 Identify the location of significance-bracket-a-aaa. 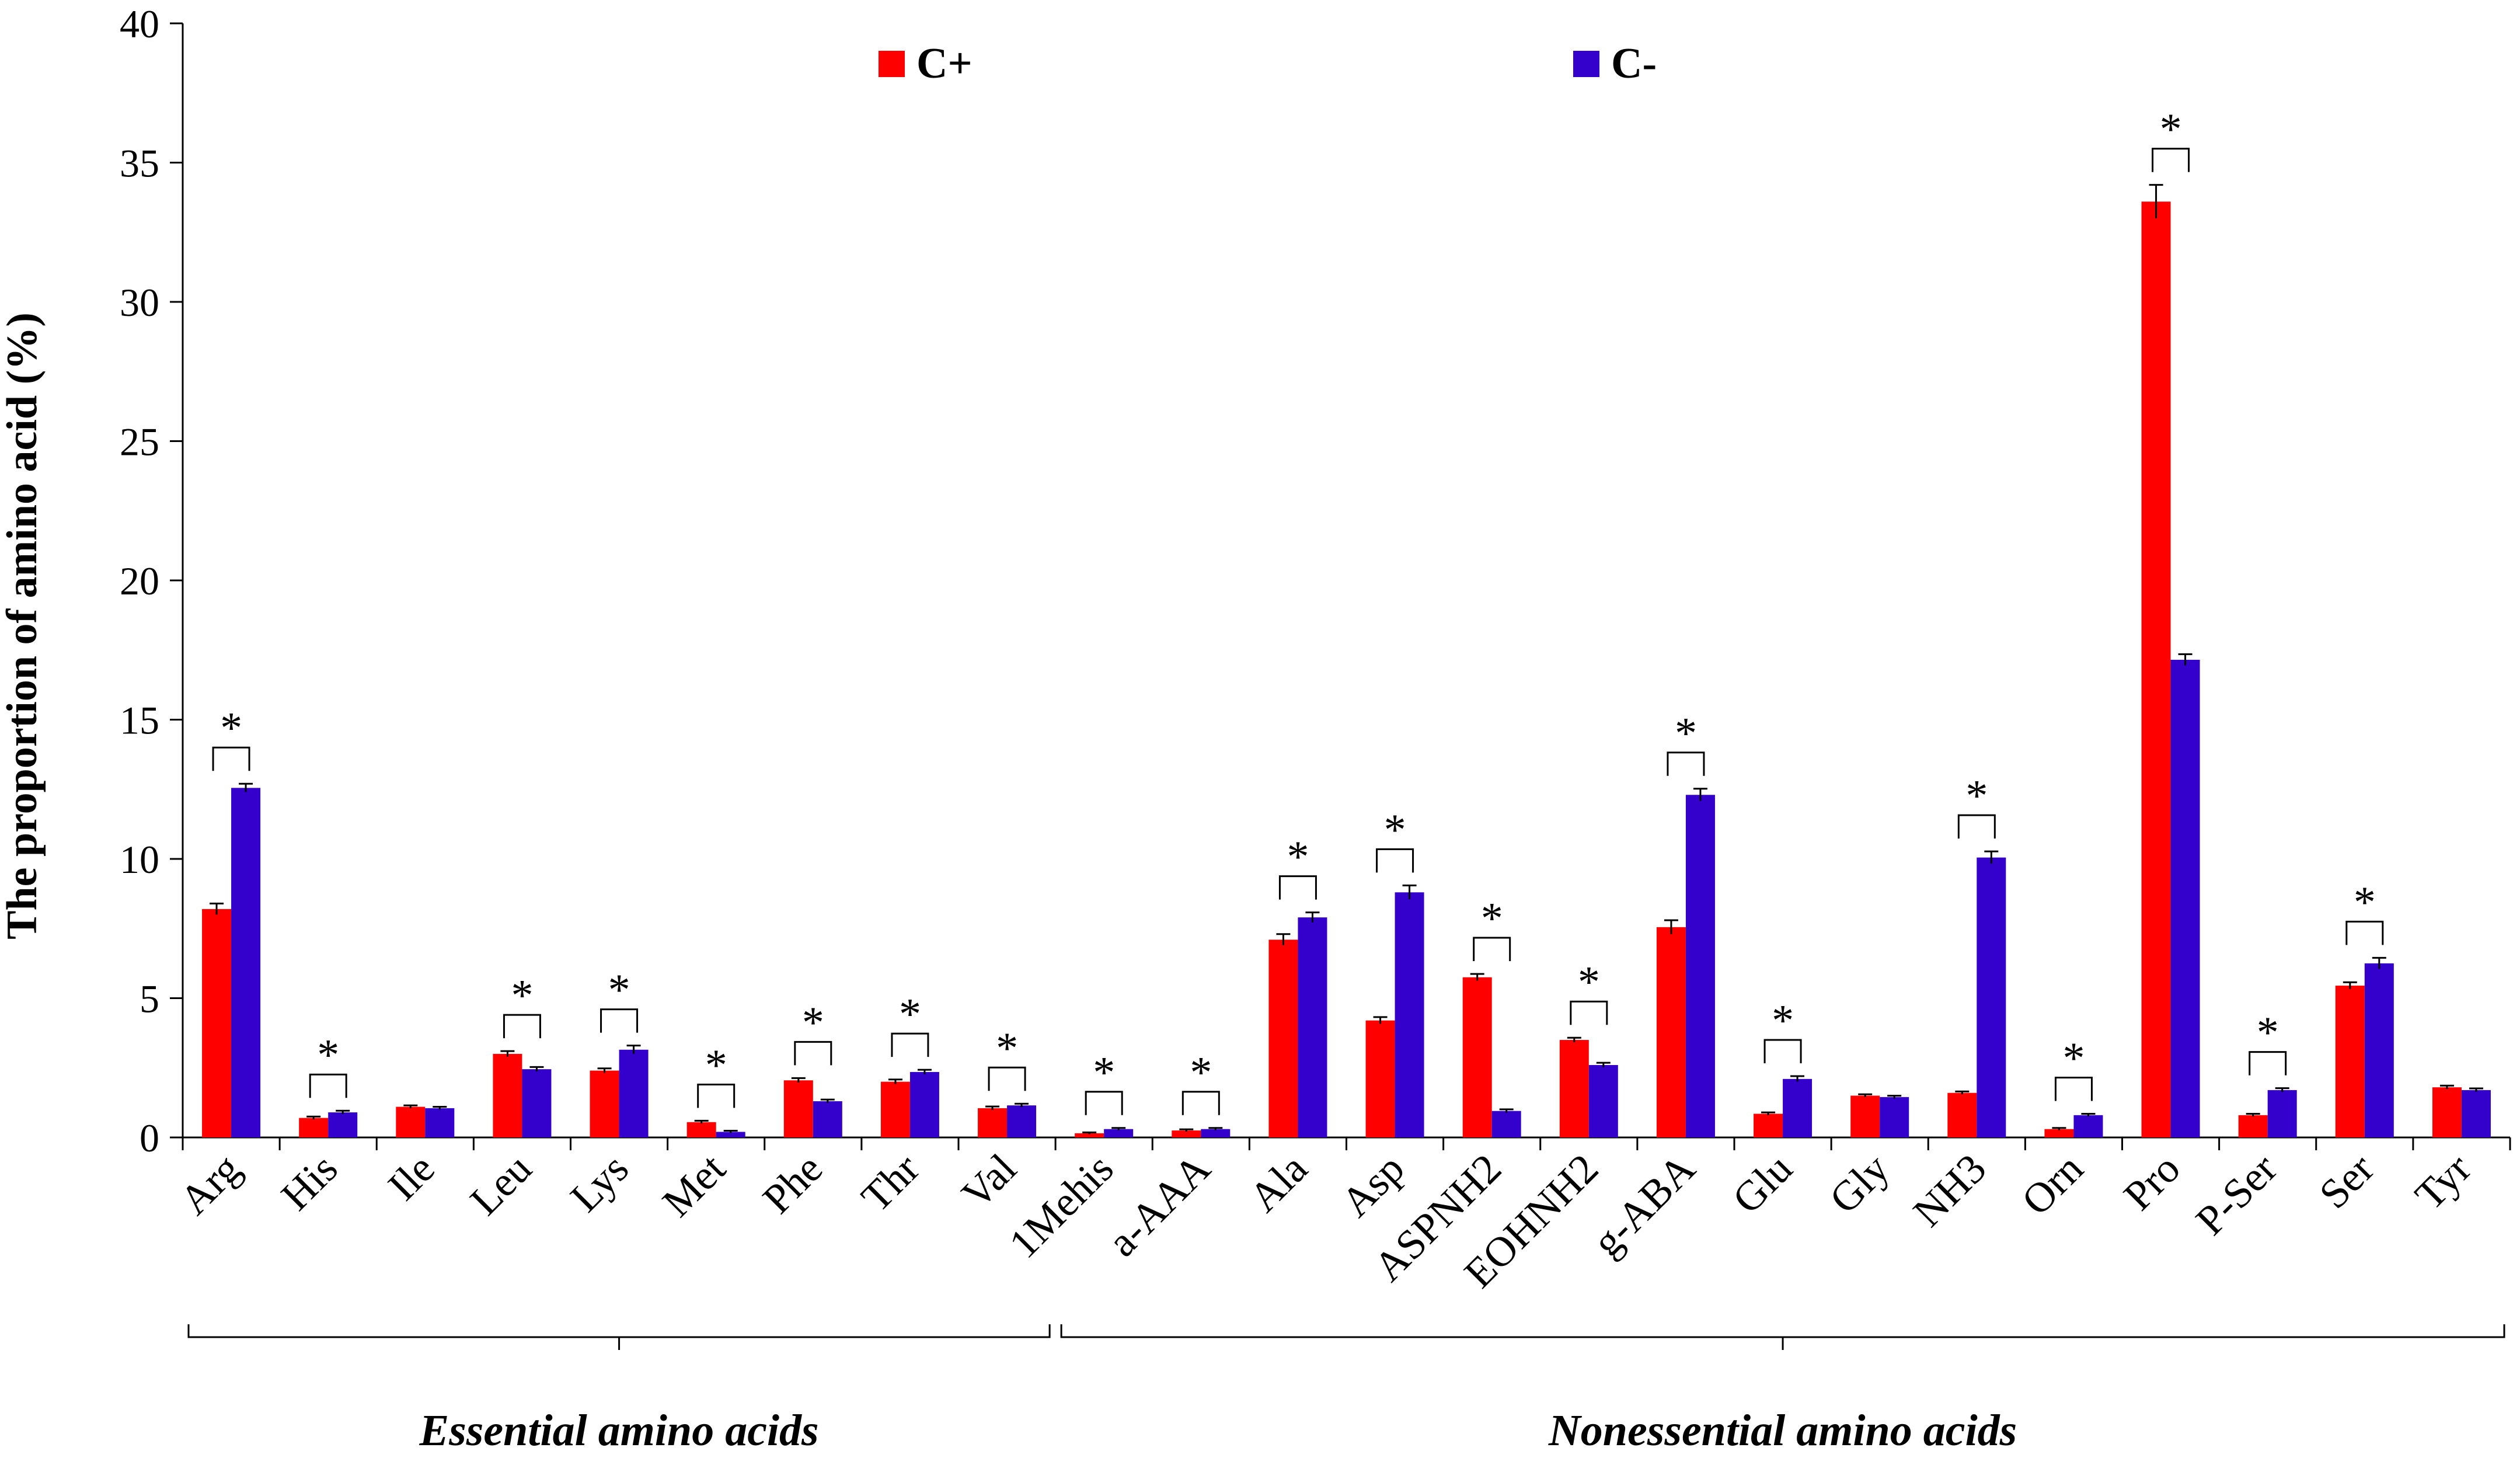
(1200, 1103).